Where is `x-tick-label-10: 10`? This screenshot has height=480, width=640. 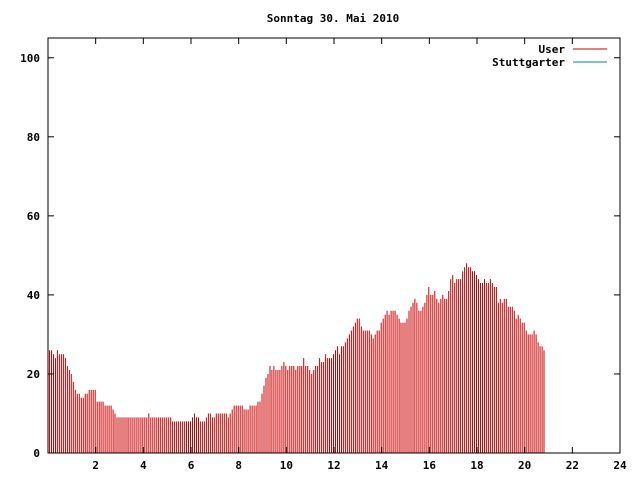 x-tick-label-10: 10 is located at coordinates (286, 465).